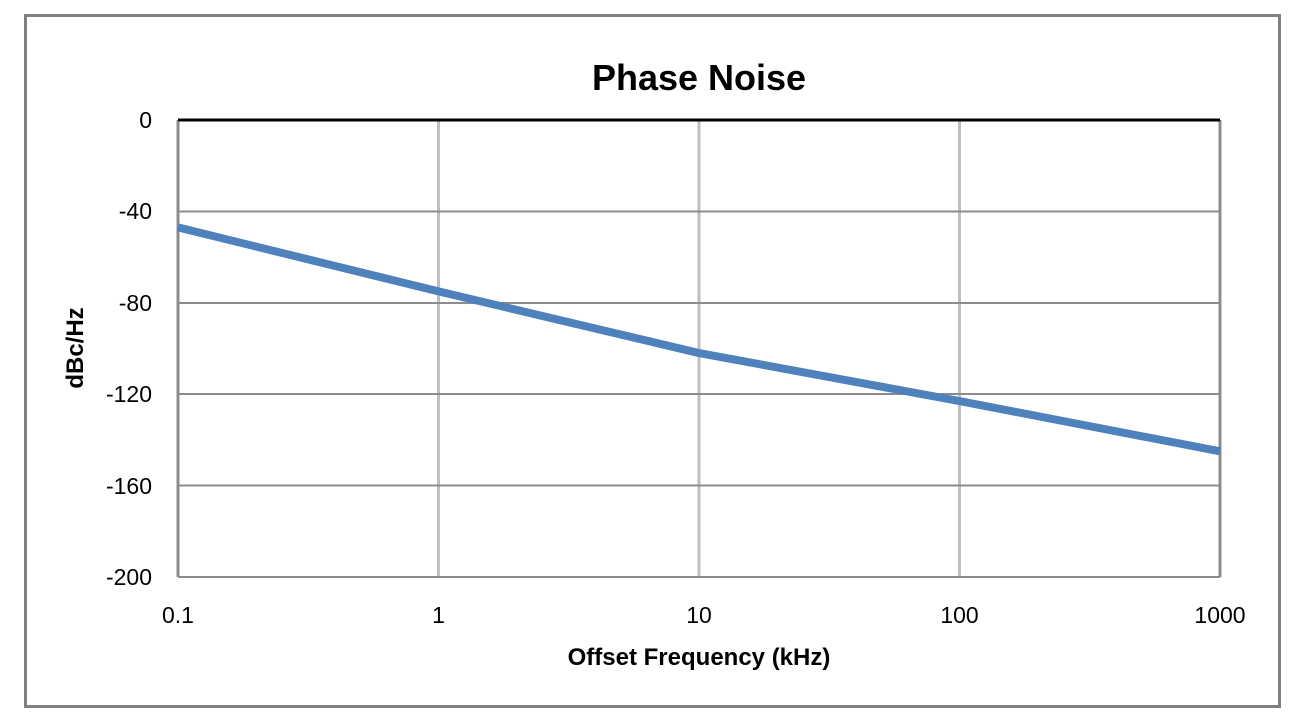 This screenshot has width=1304, height=728. I want to click on y-tick-label: -120, so click(128, 394).